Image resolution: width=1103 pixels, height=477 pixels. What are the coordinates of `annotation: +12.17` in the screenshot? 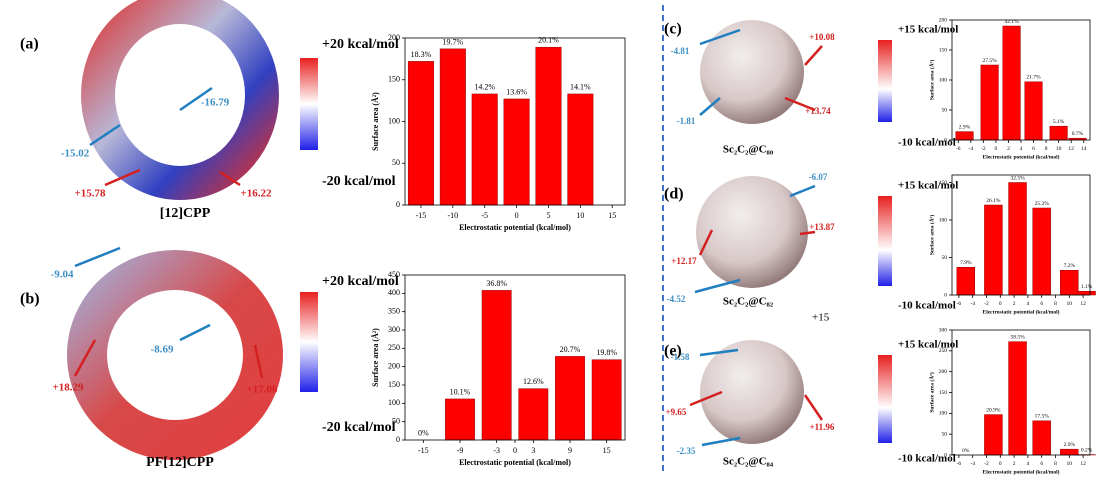 It's located at (684, 261).